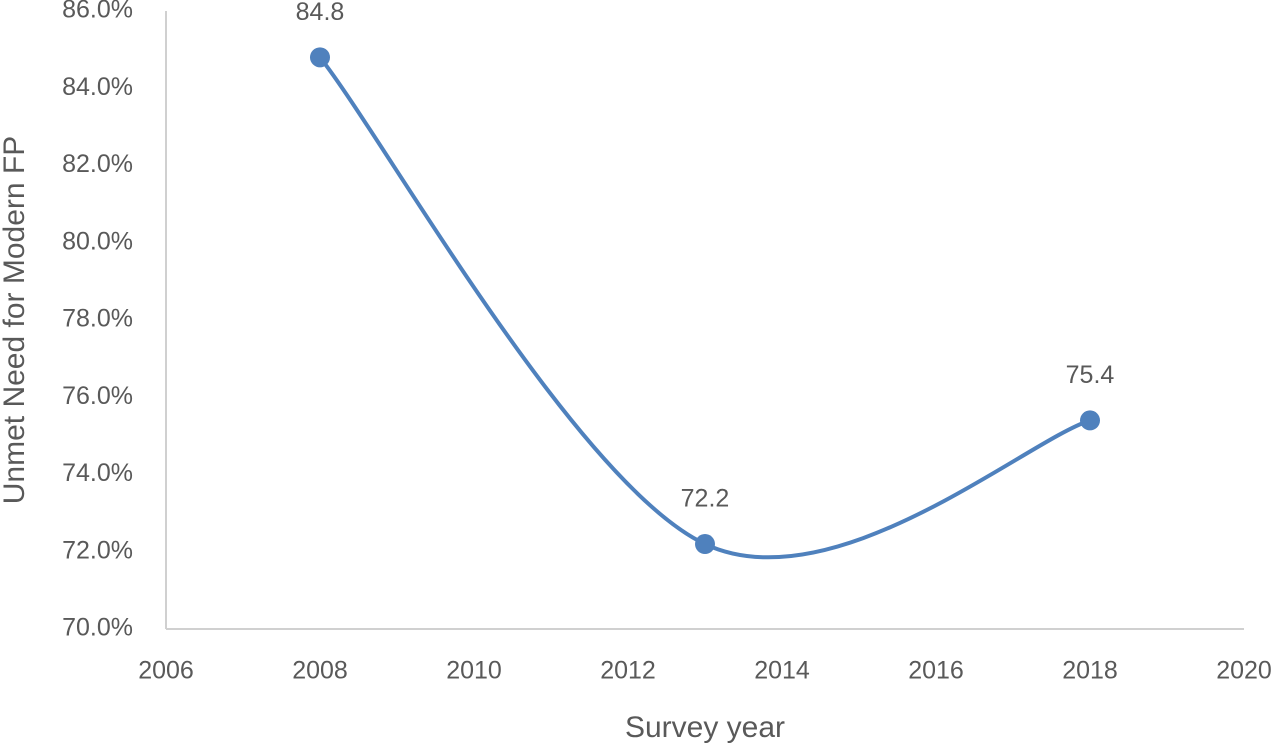 The width and height of the screenshot is (1280, 748). Describe the element at coordinates (166, 671) in the screenshot. I see `x-tick-label: 2006` at that location.